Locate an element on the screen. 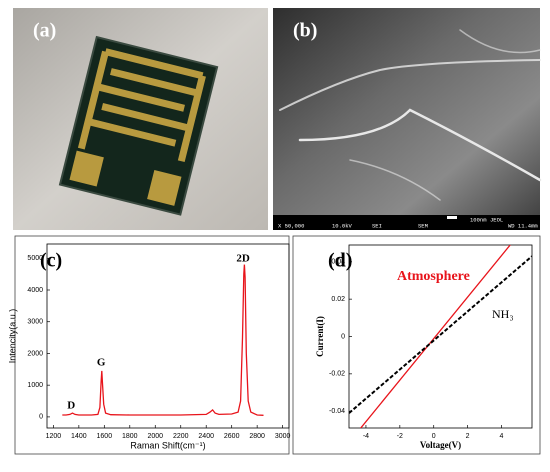 The height and width of the screenshot is (472, 550). panel-label: (b) is located at coordinates (305, 31).